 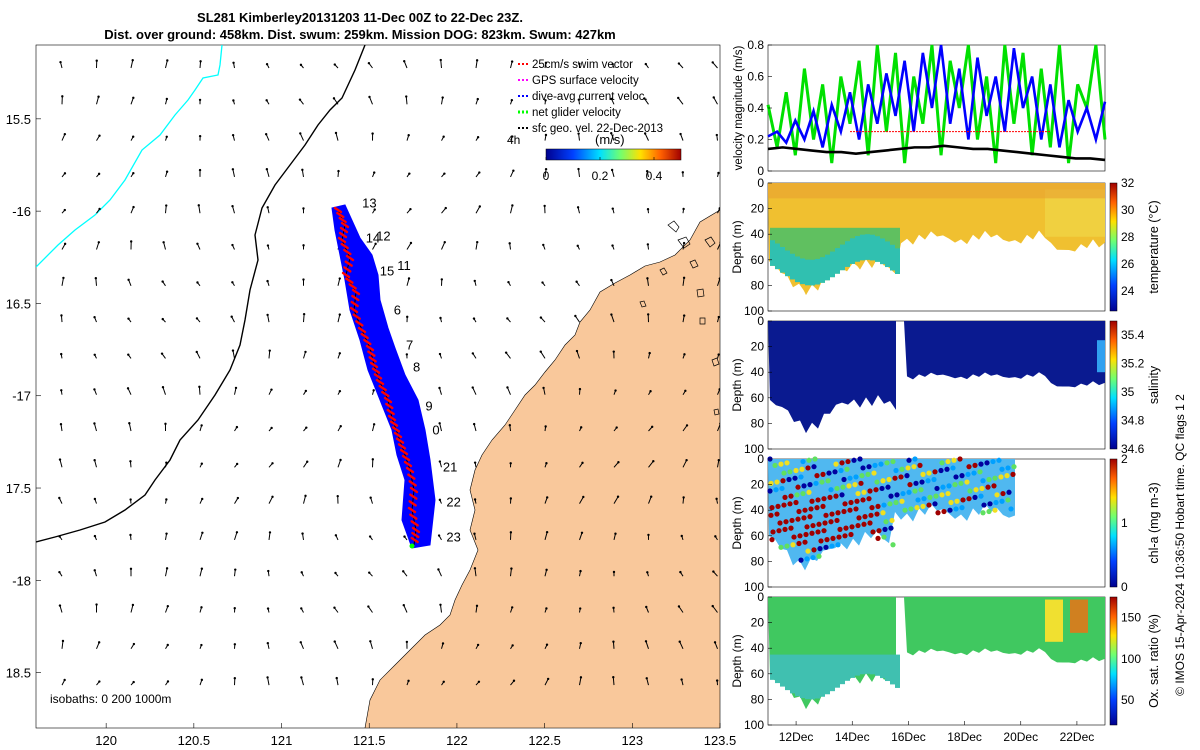 I want to click on legend-net: net glider velocity, so click(x=576, y=113).